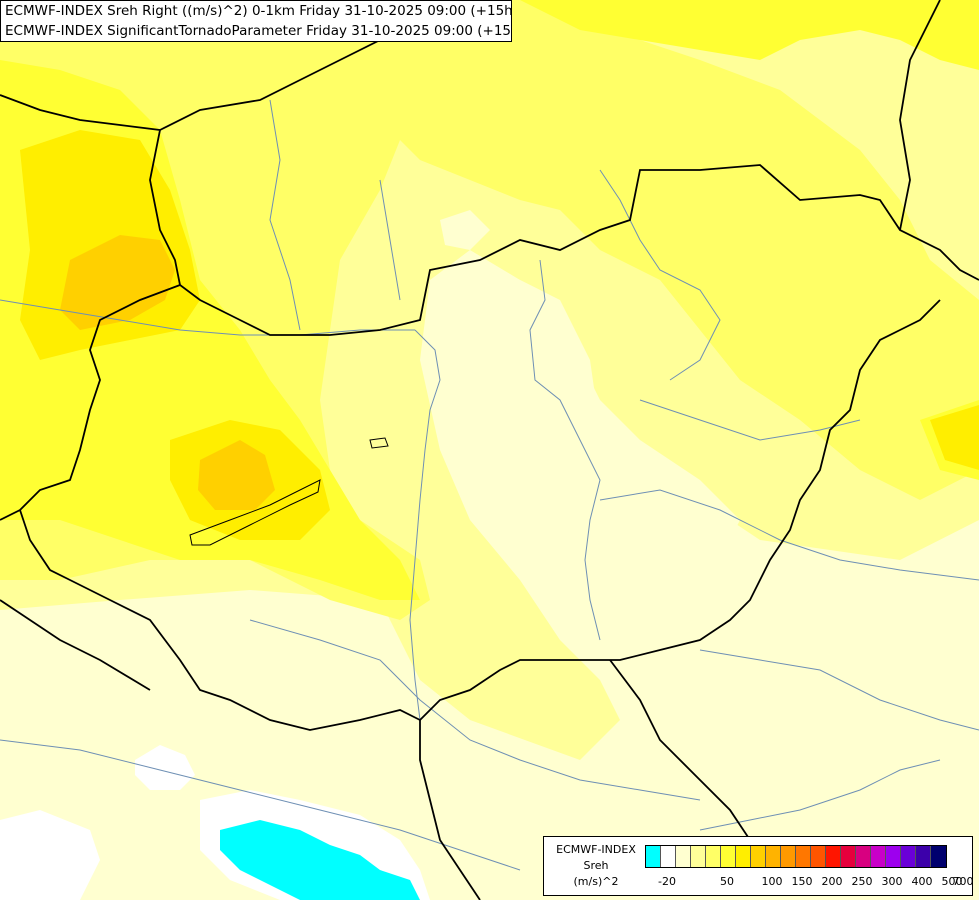 The width and height of the screenshot is (979, 900). What do you see at coordinates (425, 525) in the screenshot?
I see `river-danube` at bounding box center [425, 525].